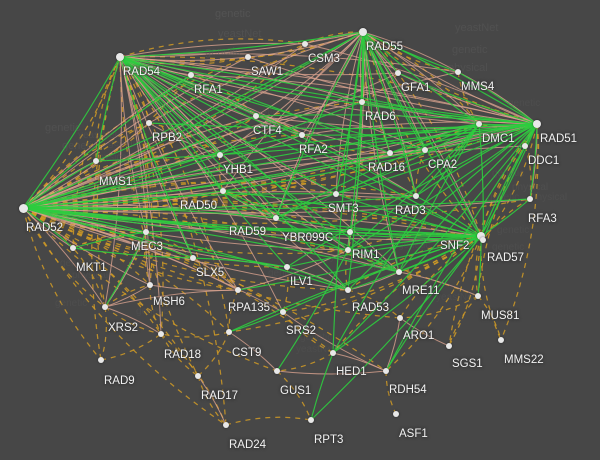 The height and width of the screenshot is (460, 600). Describe the element at coordinates (248, 57) in the screenshot. I see `network-node-saw1` at that location.